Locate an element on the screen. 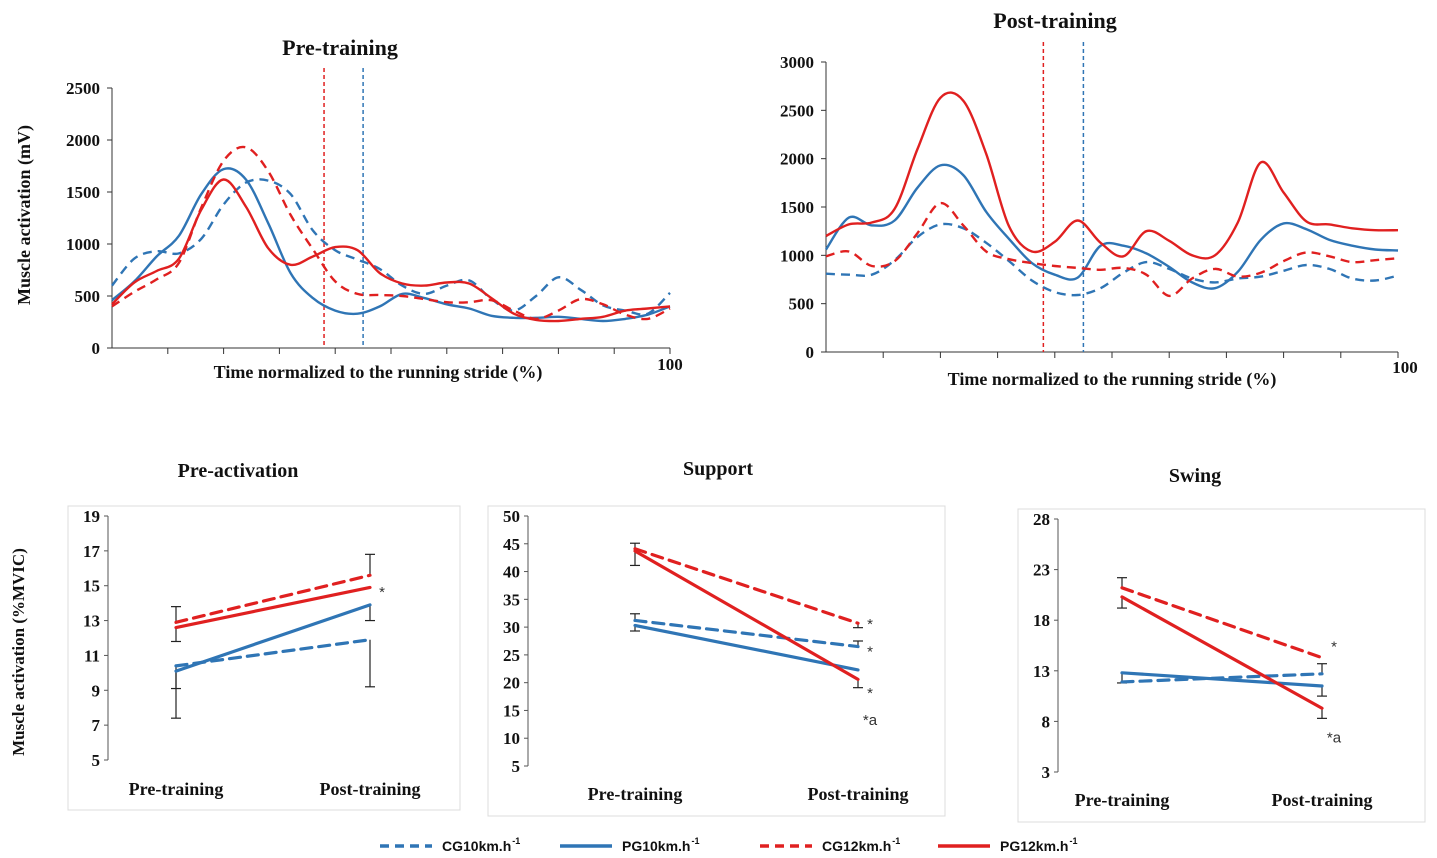 The image size is (1437, 858). y-tick-label: 11 is located at coordinates (92, 655).